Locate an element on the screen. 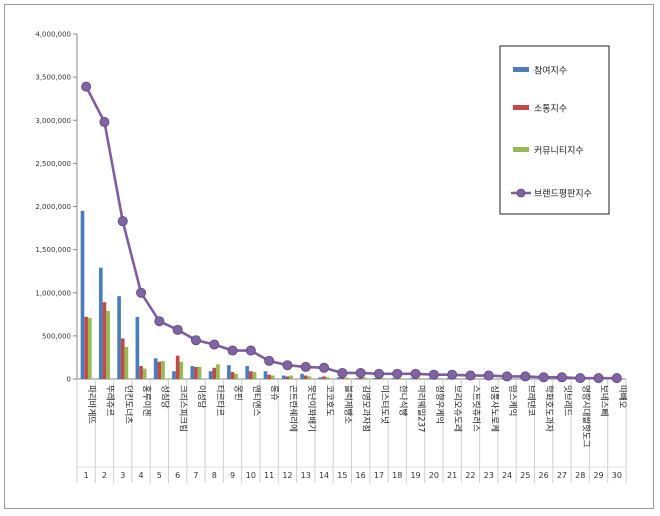 The height and width of the screenshot is (516, 660). category-label: 롱슈 is located at coordinates (274, 393).